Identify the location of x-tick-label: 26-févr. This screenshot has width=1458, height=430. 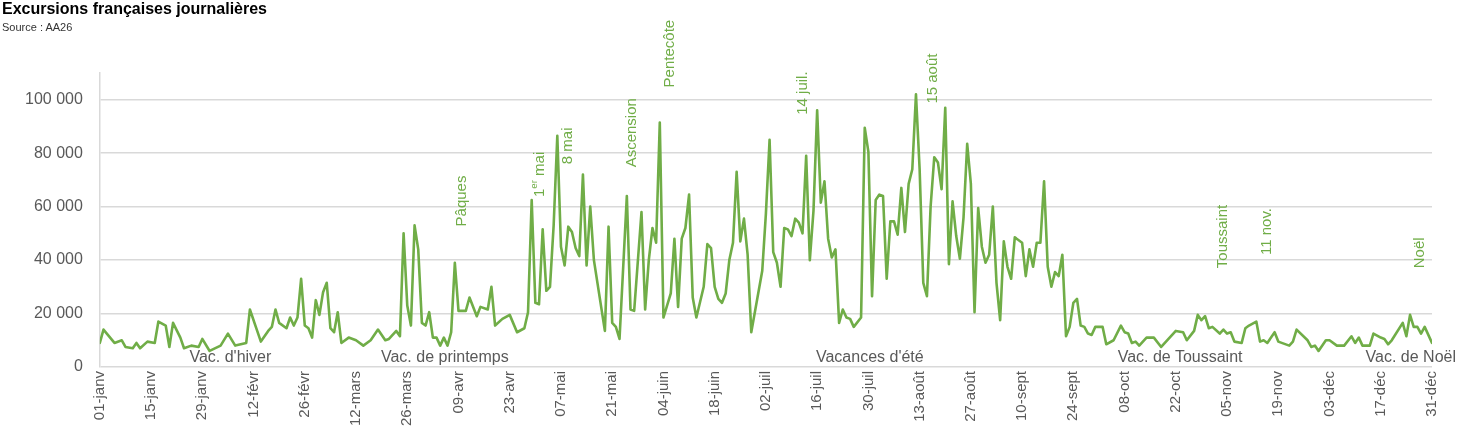
(303, 394).